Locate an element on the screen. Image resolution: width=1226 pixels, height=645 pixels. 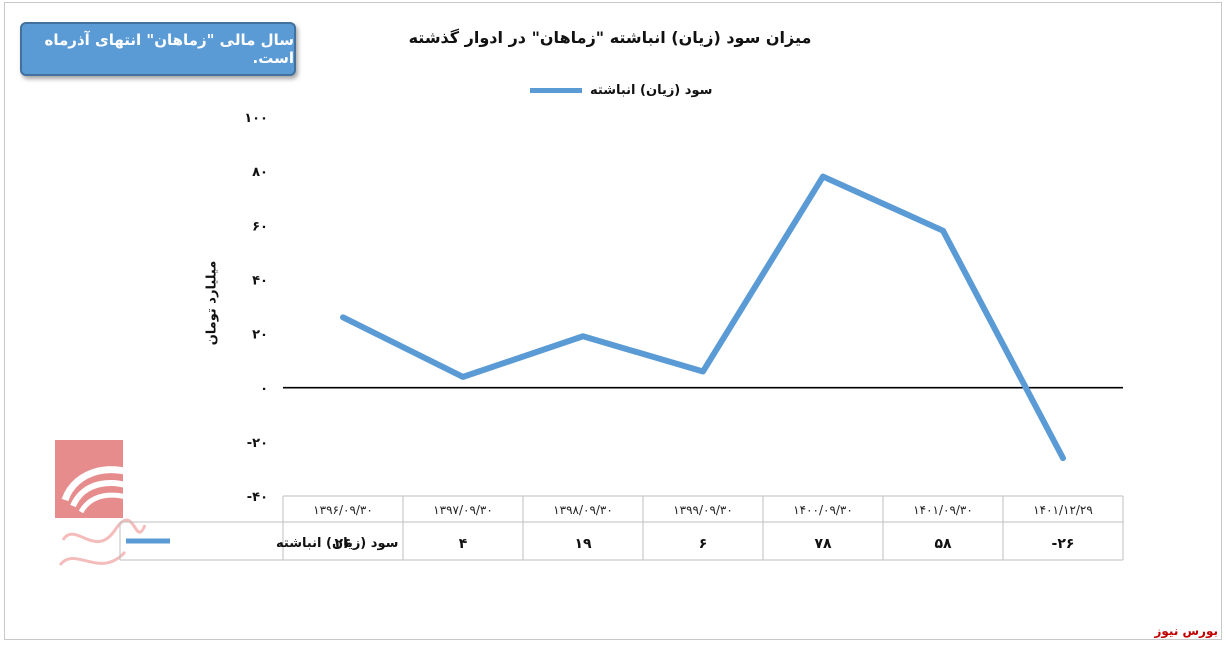
x-category-label: ۱۳۹۶/۰۹/۳۰ is located at coordinates (343, 510).